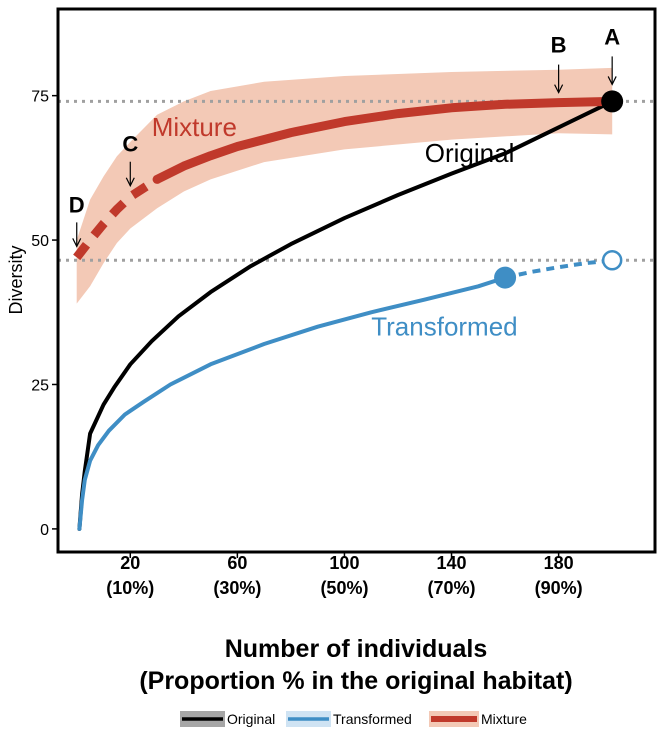 The width and height of the screenshot is (659, 739). Describe the element at coordinates (130, 588) in the screenshot. I see `x-tick-sublabel-20: (10%)` at that location.